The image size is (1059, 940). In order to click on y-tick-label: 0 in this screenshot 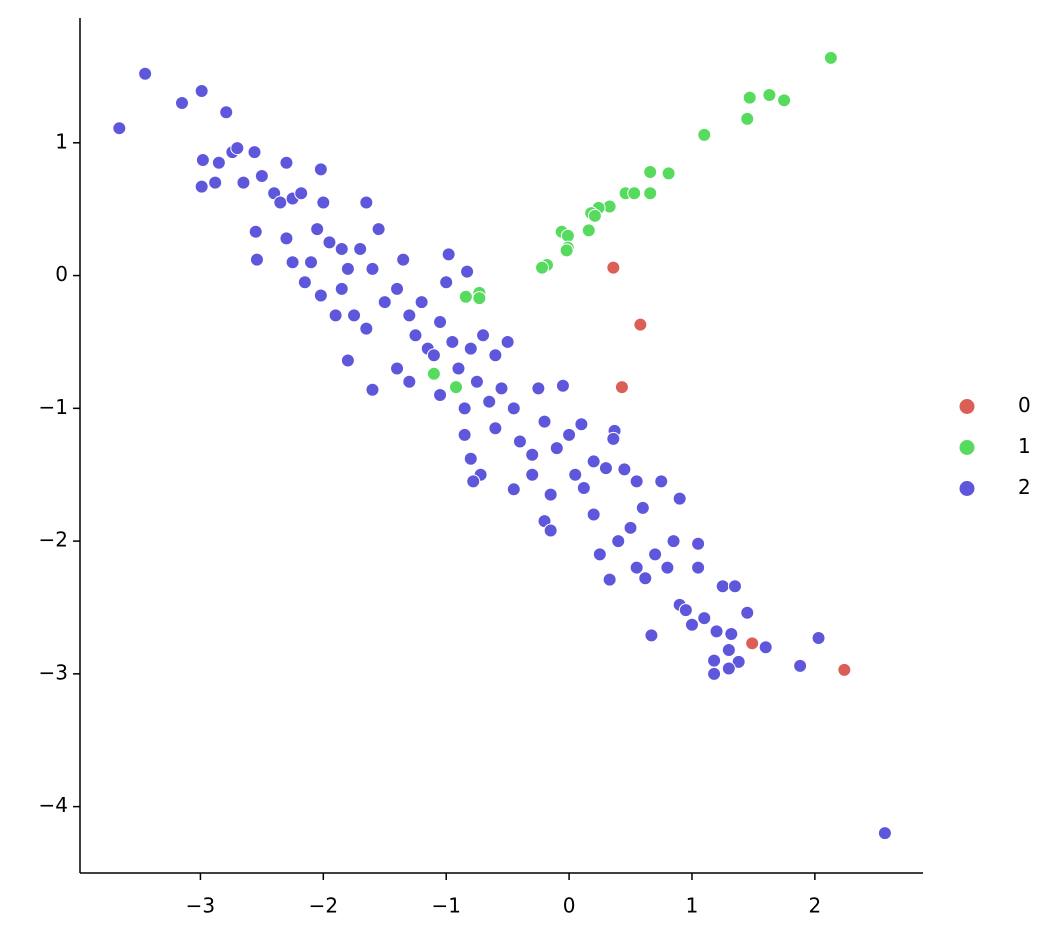, I will do `click(61, 274)`.